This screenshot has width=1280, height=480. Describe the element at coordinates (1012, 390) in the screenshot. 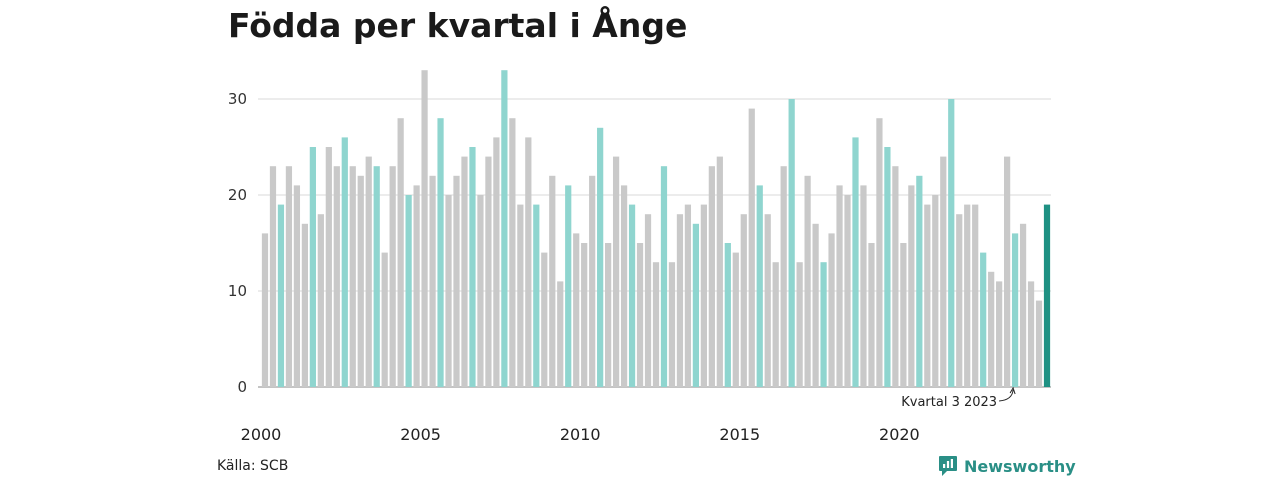

I see `annotation-arrowhead` at that location.